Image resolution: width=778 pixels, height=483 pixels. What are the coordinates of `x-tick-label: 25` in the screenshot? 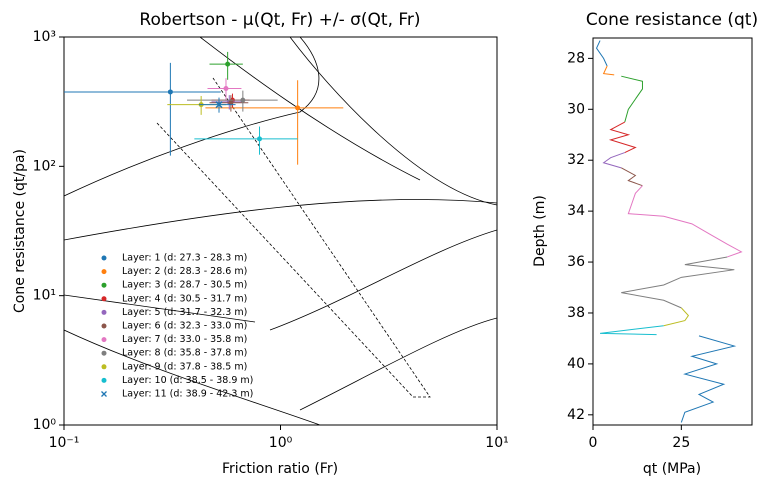 It's located at (681, 443).